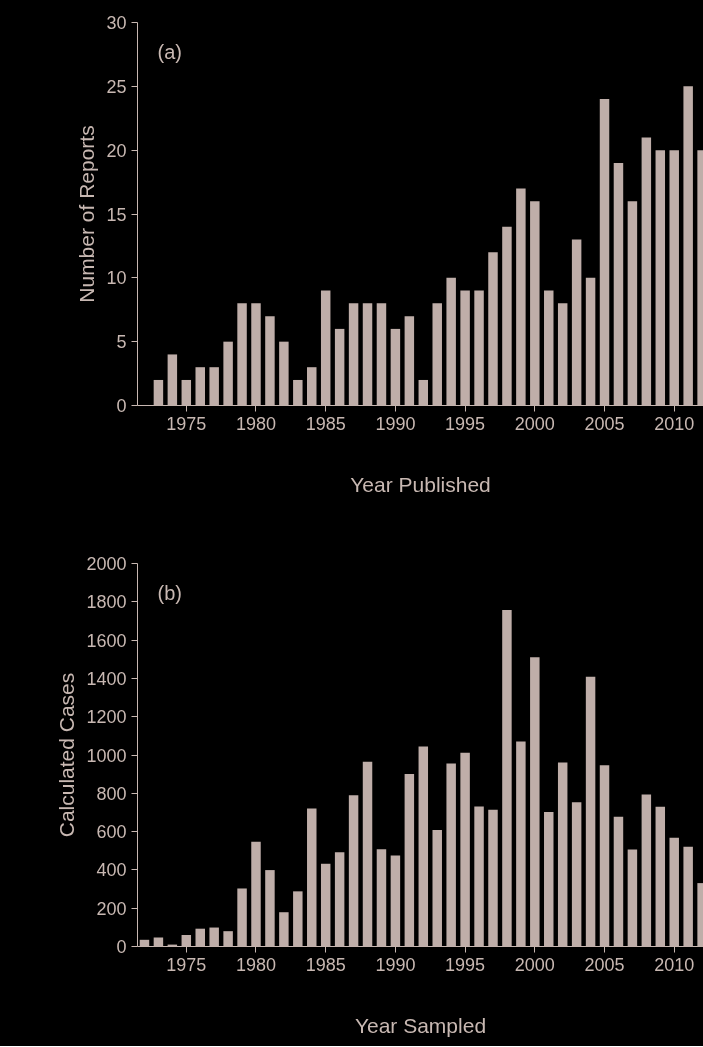  I want to click on annotation: (b), so click(169, 592).